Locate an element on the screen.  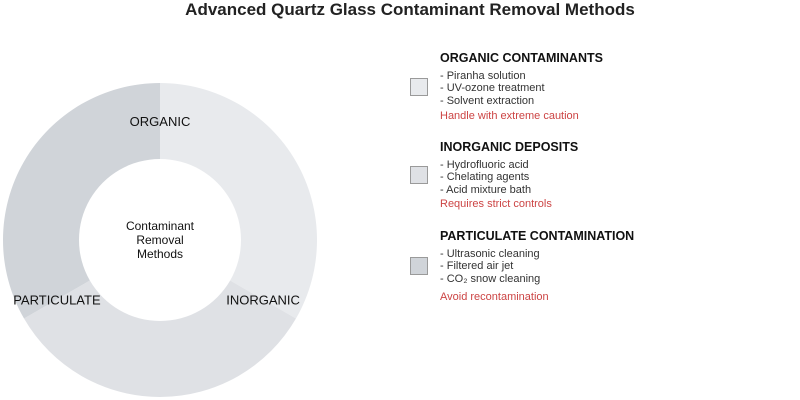
legend-item: - Acid mixture bath is located at coordinates (486, 189).